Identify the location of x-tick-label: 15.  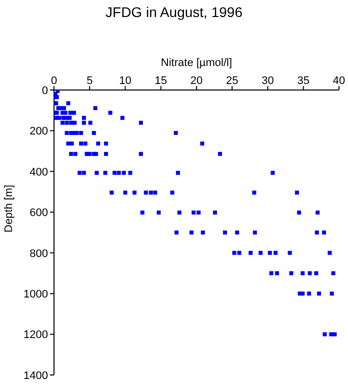
(160, 81).